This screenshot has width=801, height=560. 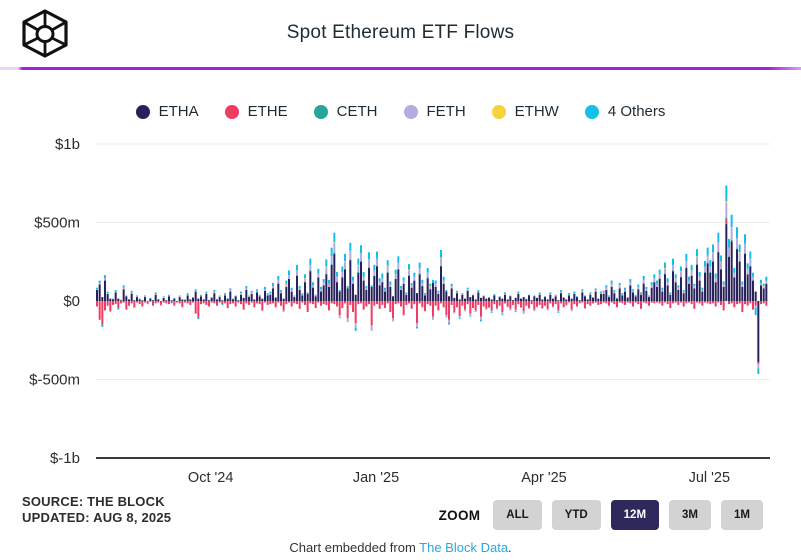 What do you see at coordinates (576, 515) in the screenshot?
I see `zoom-button-ytd: YTD` at bounding box center [576, 515].